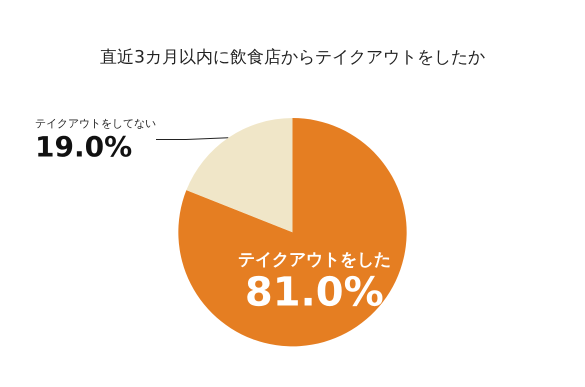 This screenshot has height=387, width=585. I want to click on chart-title: 直近3カ月以内に飲食店からテイクアウトをしたか, so click(292, 58).